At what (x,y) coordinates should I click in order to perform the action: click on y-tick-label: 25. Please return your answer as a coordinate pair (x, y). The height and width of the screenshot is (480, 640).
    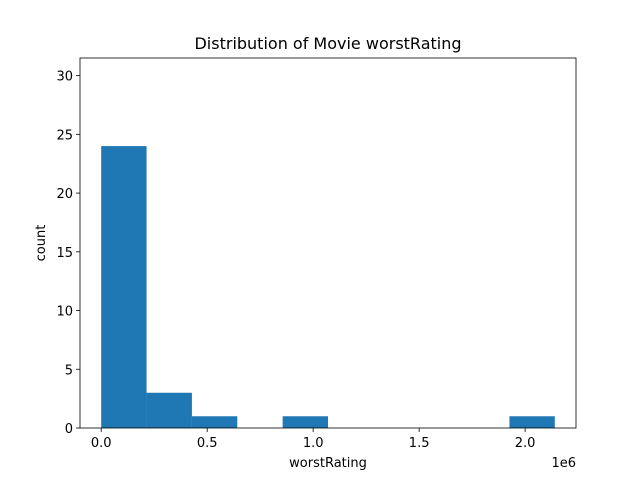
    Looking at the image, I should click on (64, 135).